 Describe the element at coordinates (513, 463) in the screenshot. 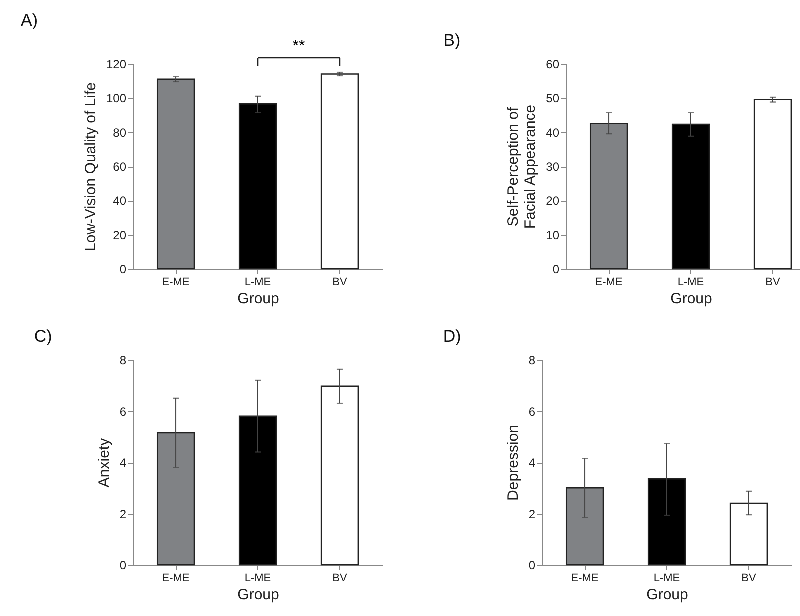

I see `y-axis-title: Depression` at that location.